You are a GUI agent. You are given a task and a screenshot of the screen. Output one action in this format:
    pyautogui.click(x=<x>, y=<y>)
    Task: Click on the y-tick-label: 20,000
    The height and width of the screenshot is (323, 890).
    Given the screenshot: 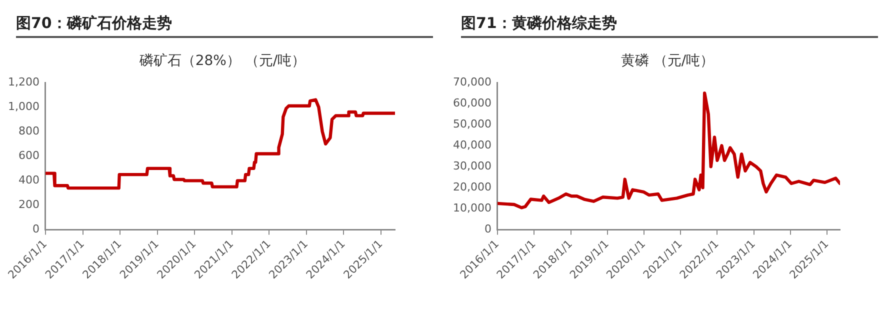 What is the action you would take?
    pyautogui.click(x=472, y=187)
    